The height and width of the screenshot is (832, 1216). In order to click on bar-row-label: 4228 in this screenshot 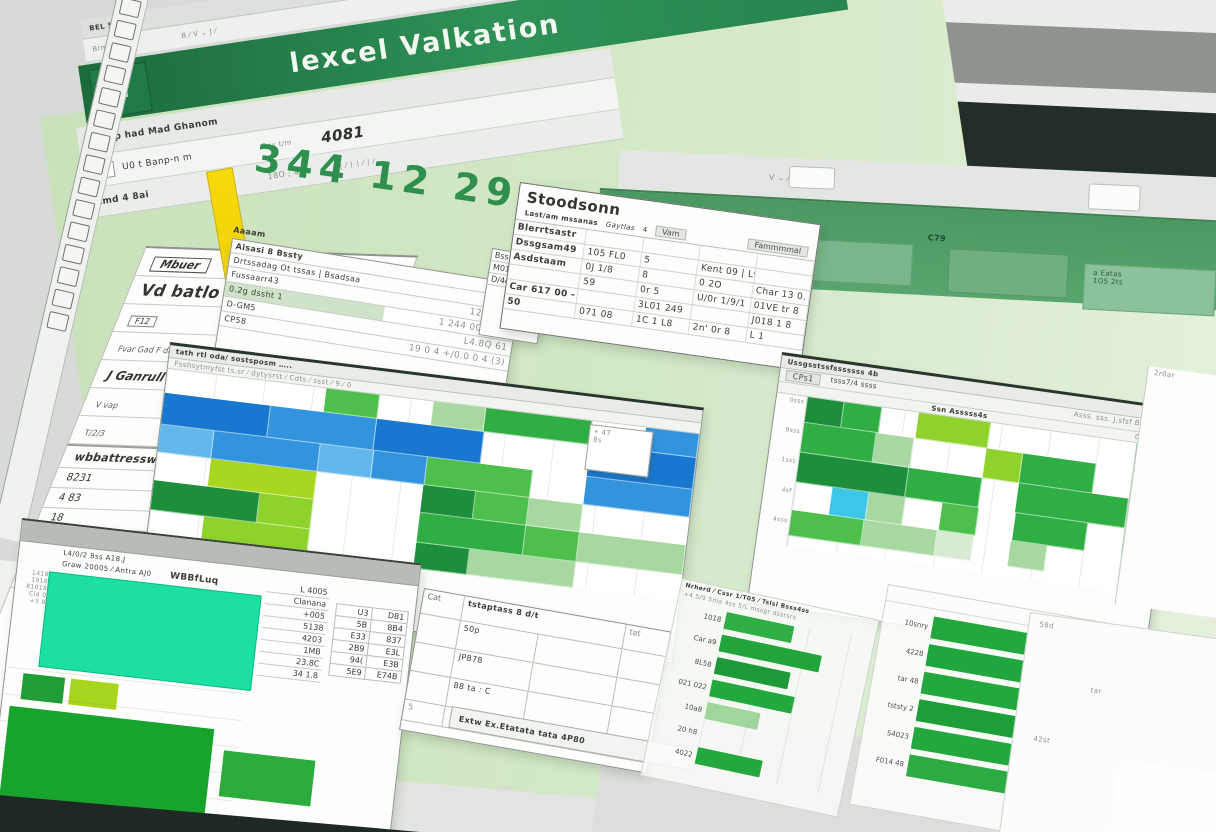, I will do `click(915, 653)`.